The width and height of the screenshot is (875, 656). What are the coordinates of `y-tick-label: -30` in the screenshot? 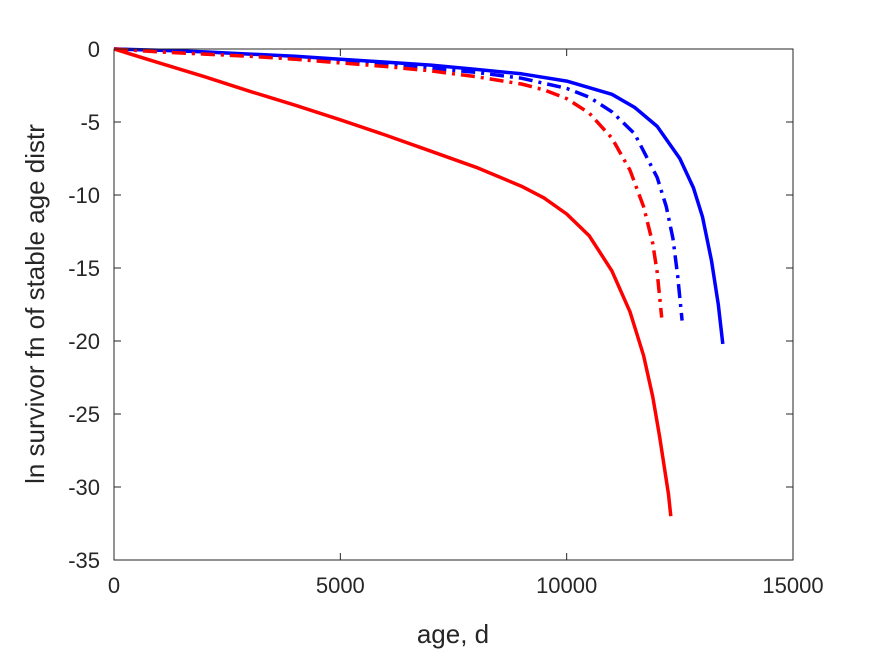 It's located at (84, 487).